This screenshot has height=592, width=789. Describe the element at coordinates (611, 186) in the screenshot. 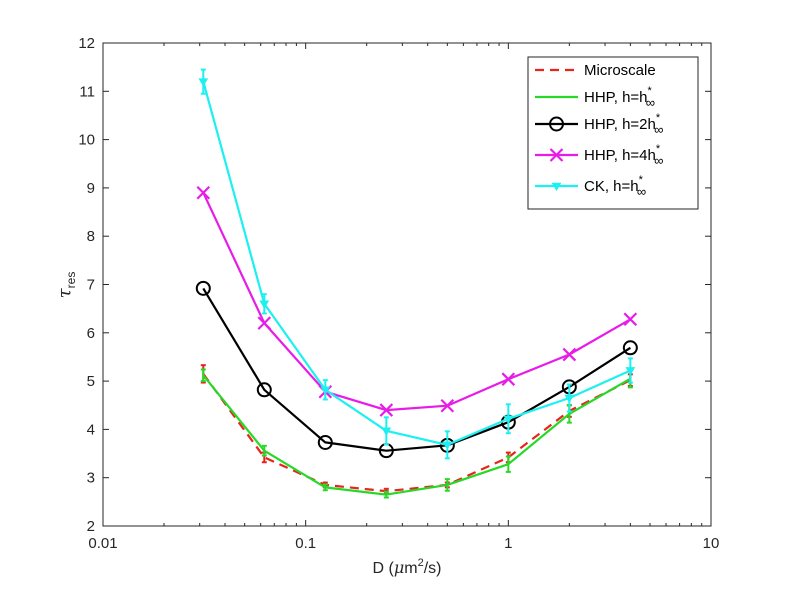

I see `legend-label-main: CK, h=h` at that location.